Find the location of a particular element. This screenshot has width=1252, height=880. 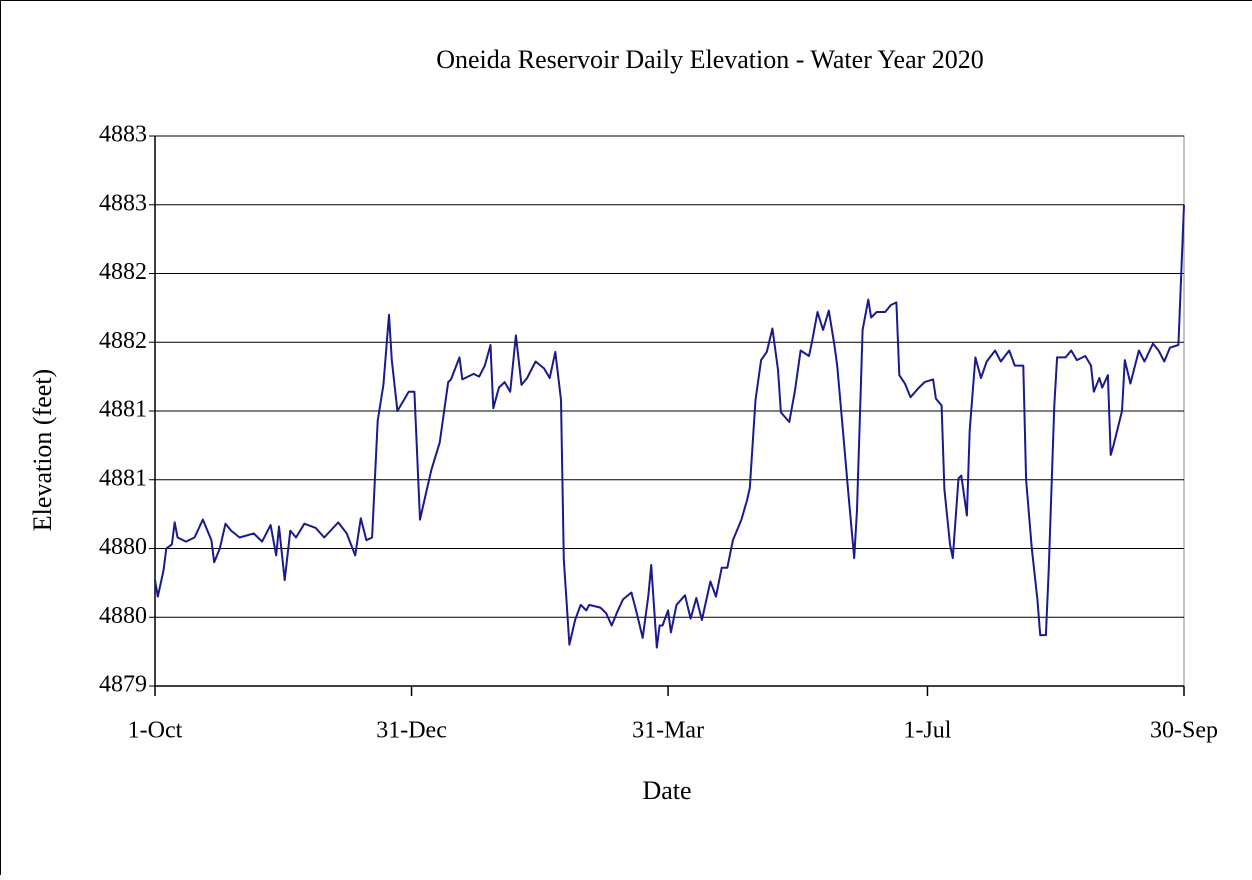

x-tick-label: 31-Dec is located at coordinates (411, 731).